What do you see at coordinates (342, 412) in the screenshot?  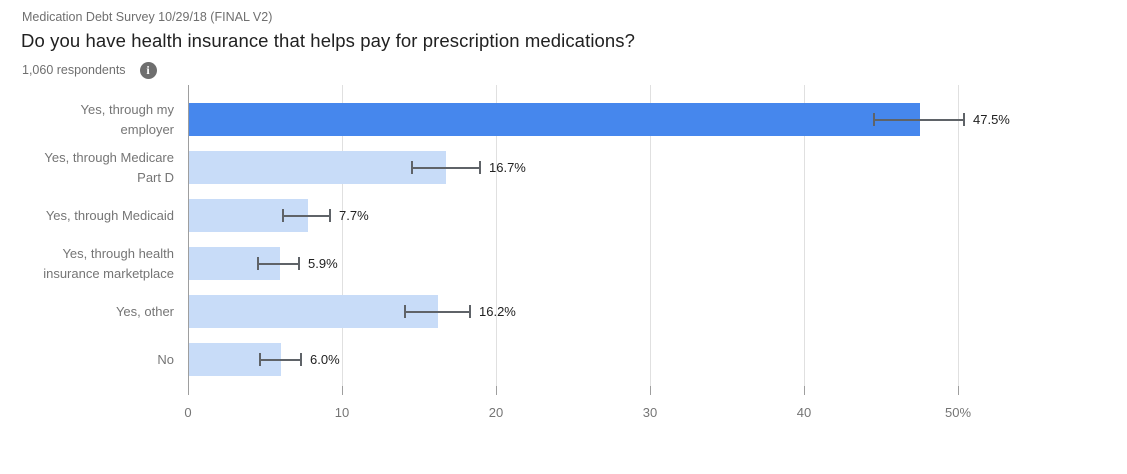 I see `axis-tick-label: 10` at bounding box center [342, 412].